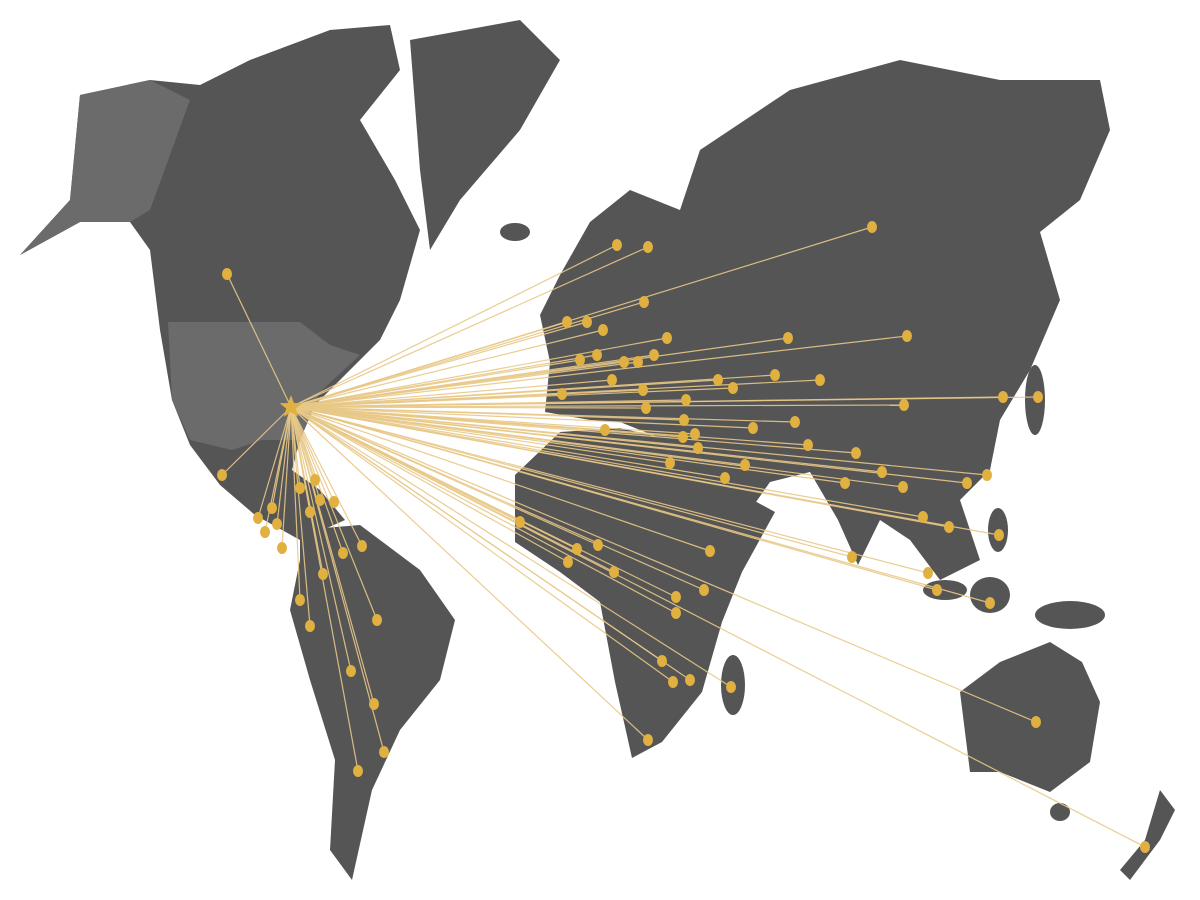 The image size is (1200, 900). What do you see at coordinates (485, 135) in the screenshot?
I see `greenland` at bounding box center [485, 135].